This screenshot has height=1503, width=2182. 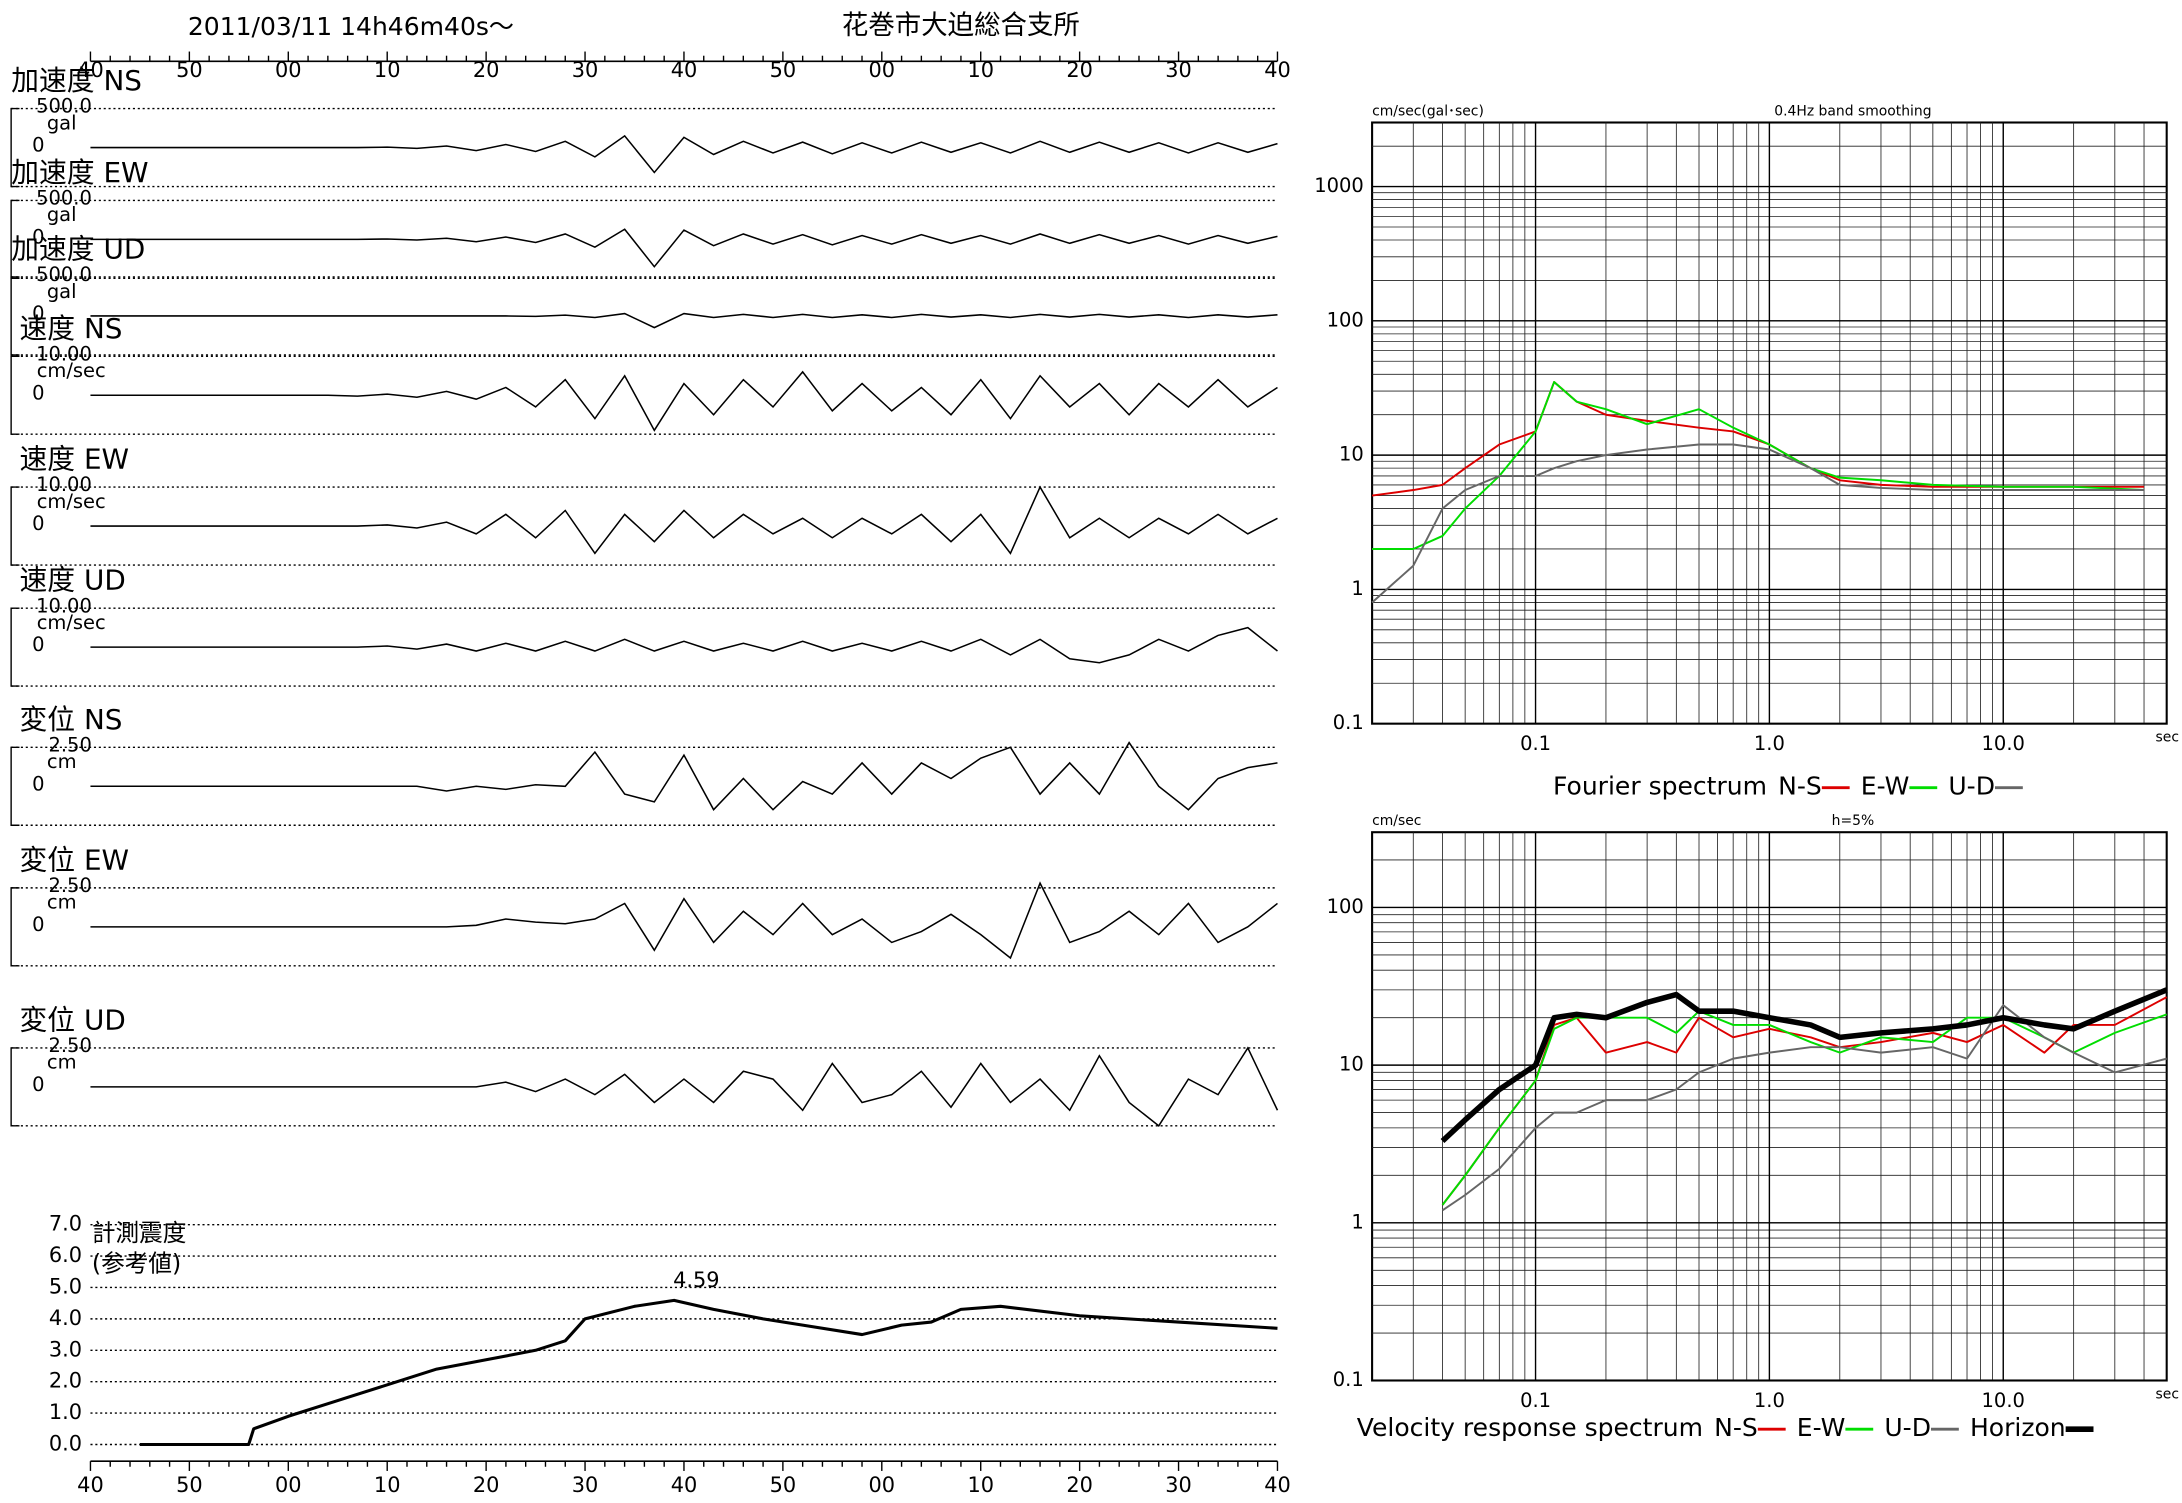 What do you see at coordinates (1852, 111) in the screenshot?
I see `subtitle: 0.4Hz band smoothing` at bounding box center [1852, 111].